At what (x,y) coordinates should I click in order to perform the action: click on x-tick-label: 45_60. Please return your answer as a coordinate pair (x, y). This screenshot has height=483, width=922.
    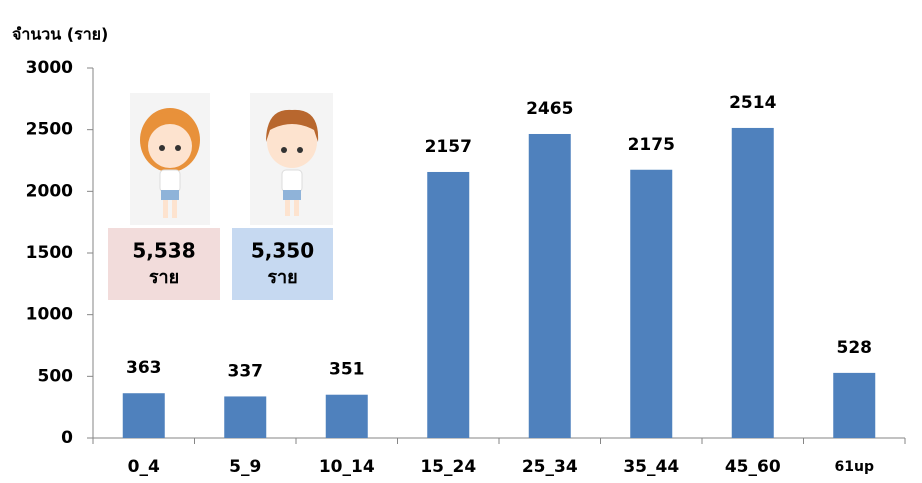
    Looking at the image, I should click on (753, 467).